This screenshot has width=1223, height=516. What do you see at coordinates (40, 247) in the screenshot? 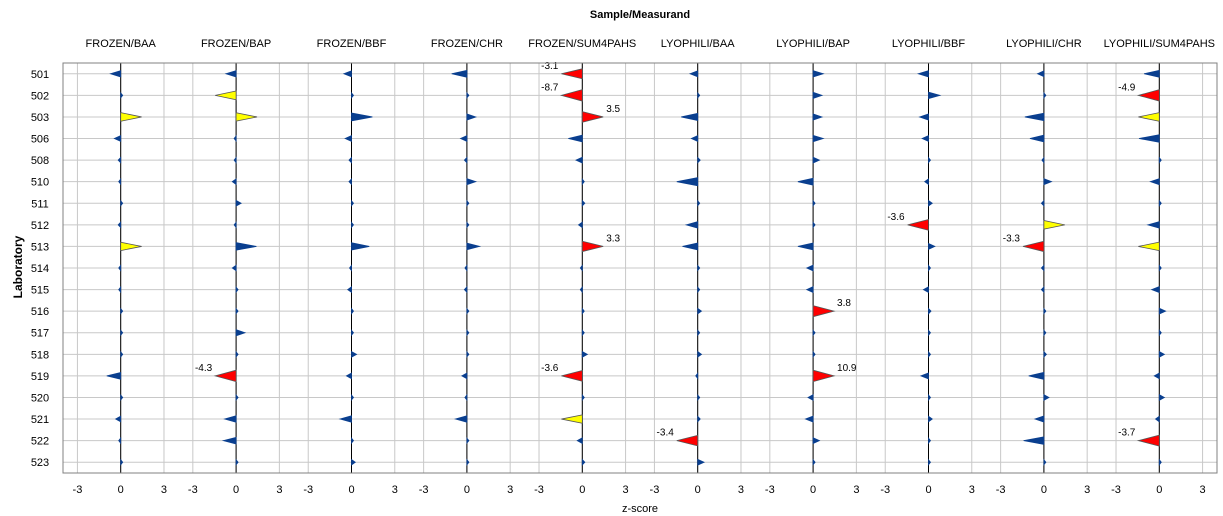
I see `y-tick-label: 513` at bounding box center [40, 247].